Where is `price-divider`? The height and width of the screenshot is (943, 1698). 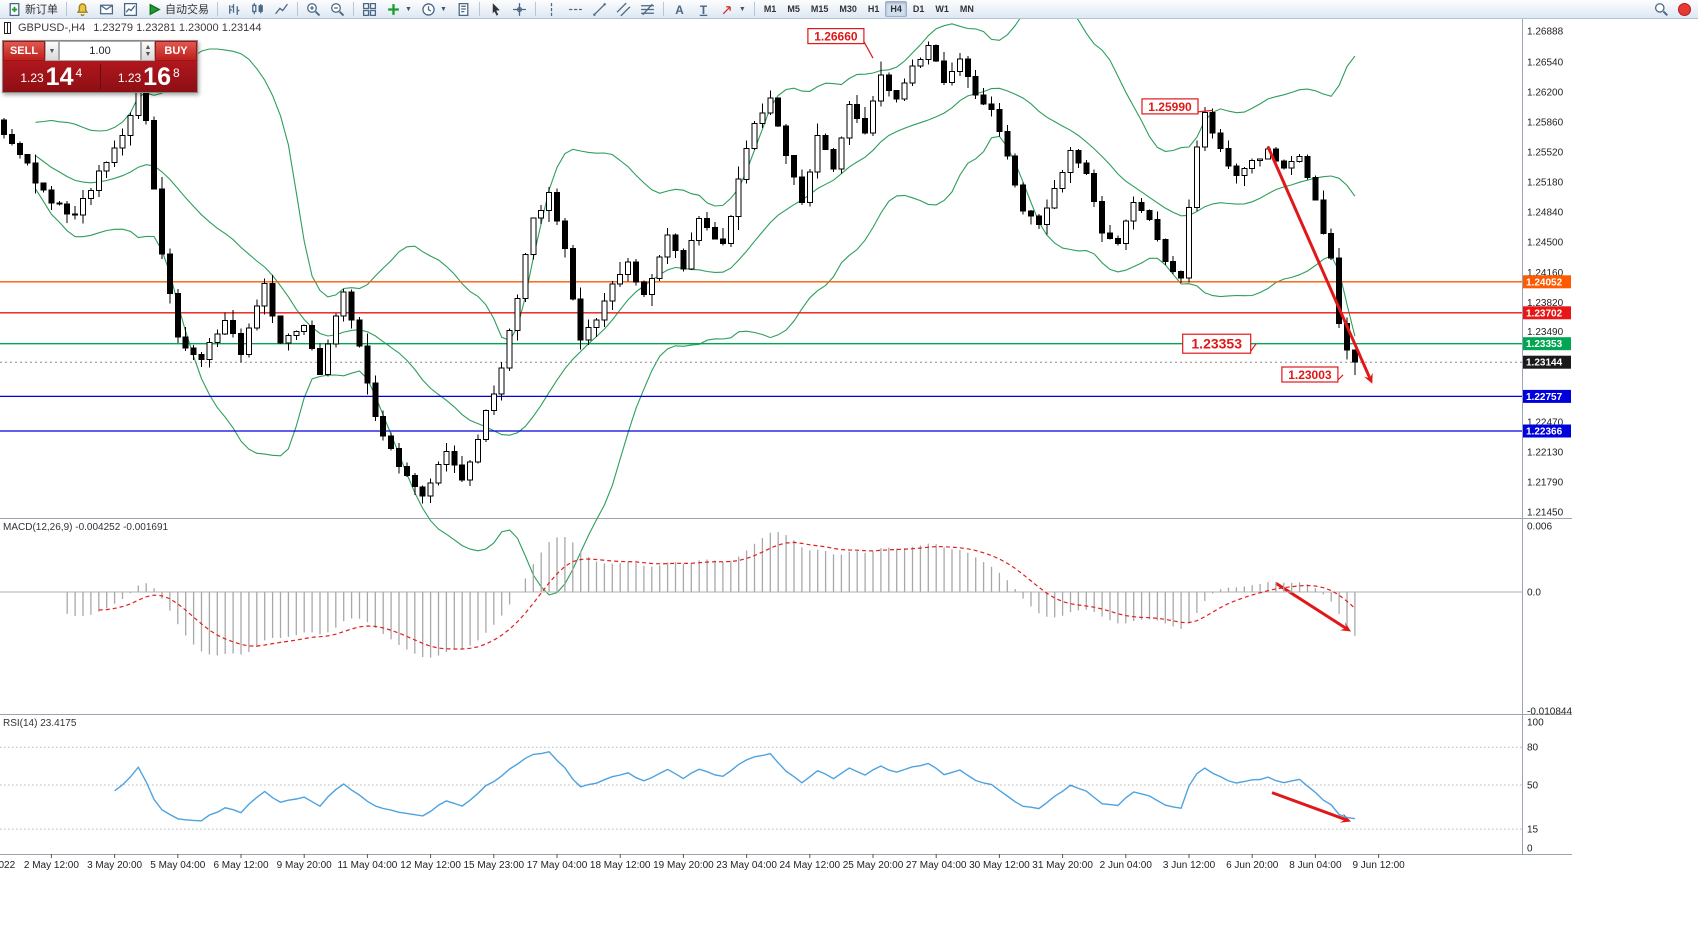 price-divider is located at coordinates (100, 76).